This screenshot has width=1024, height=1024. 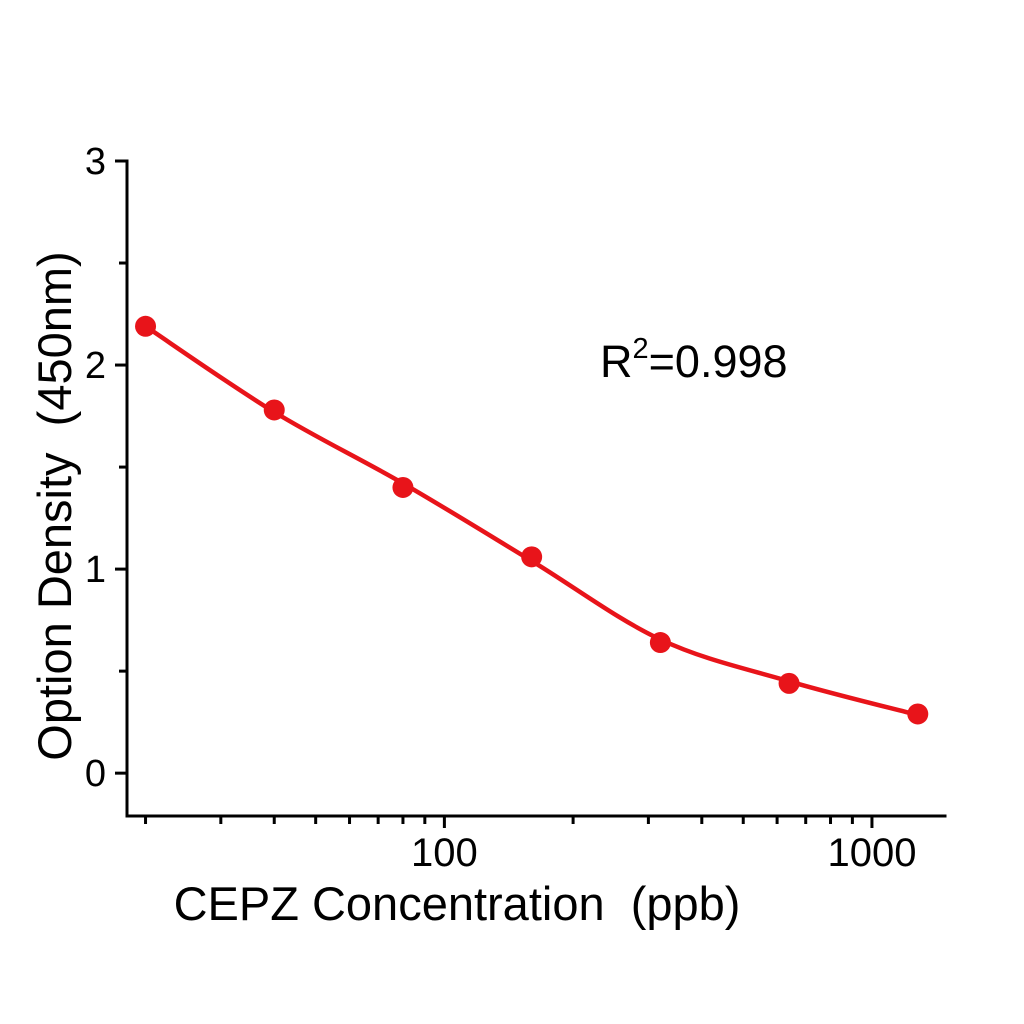 I want to click on annotation-superscript: 2, so click(x=640, y=349).